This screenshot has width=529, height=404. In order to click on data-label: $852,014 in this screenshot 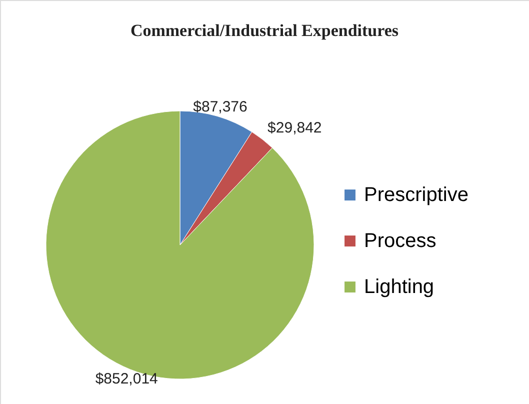, I will do `click(126, 379)`.